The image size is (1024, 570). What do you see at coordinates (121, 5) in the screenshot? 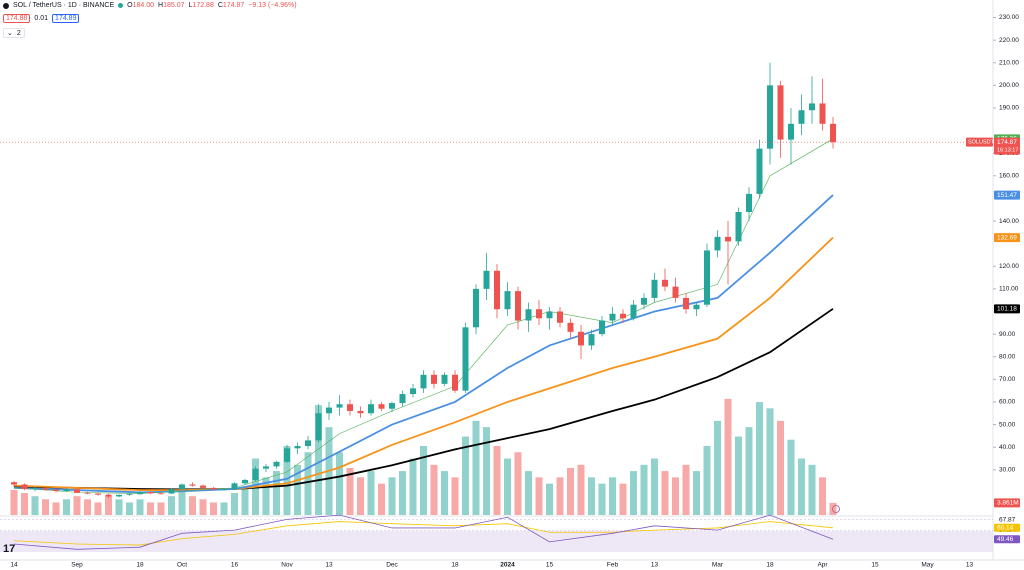
I see `status-dot` at bounding box center [121, 5].